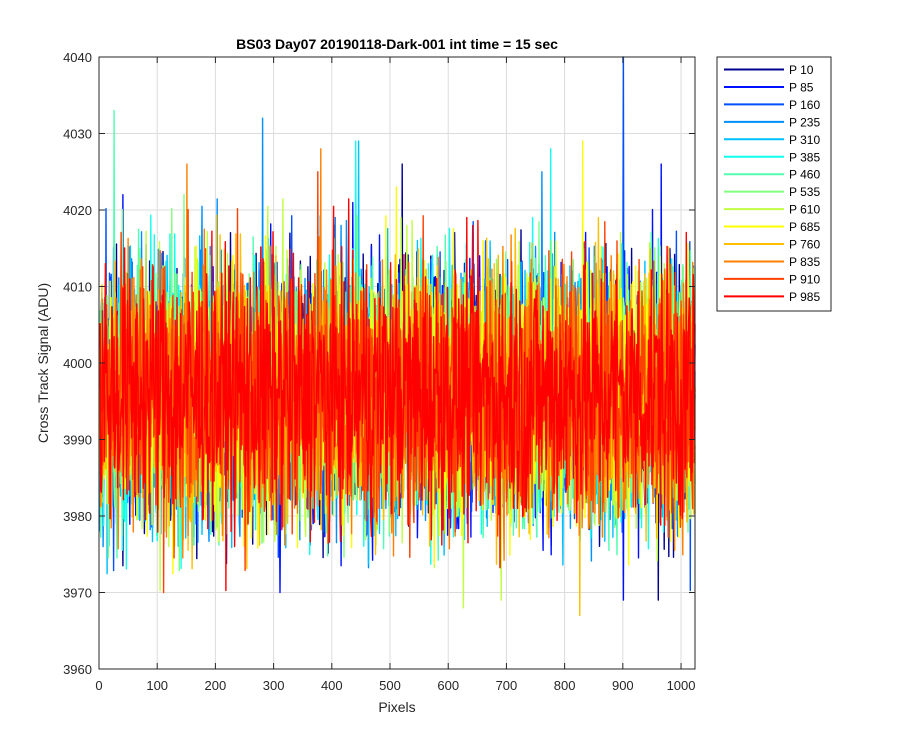 This screenshot has height=750, width=900. What do you see at coordinates (804, 227) in the screenshot?
I see `legend-label: P 685` at bounding box center [804, 227].